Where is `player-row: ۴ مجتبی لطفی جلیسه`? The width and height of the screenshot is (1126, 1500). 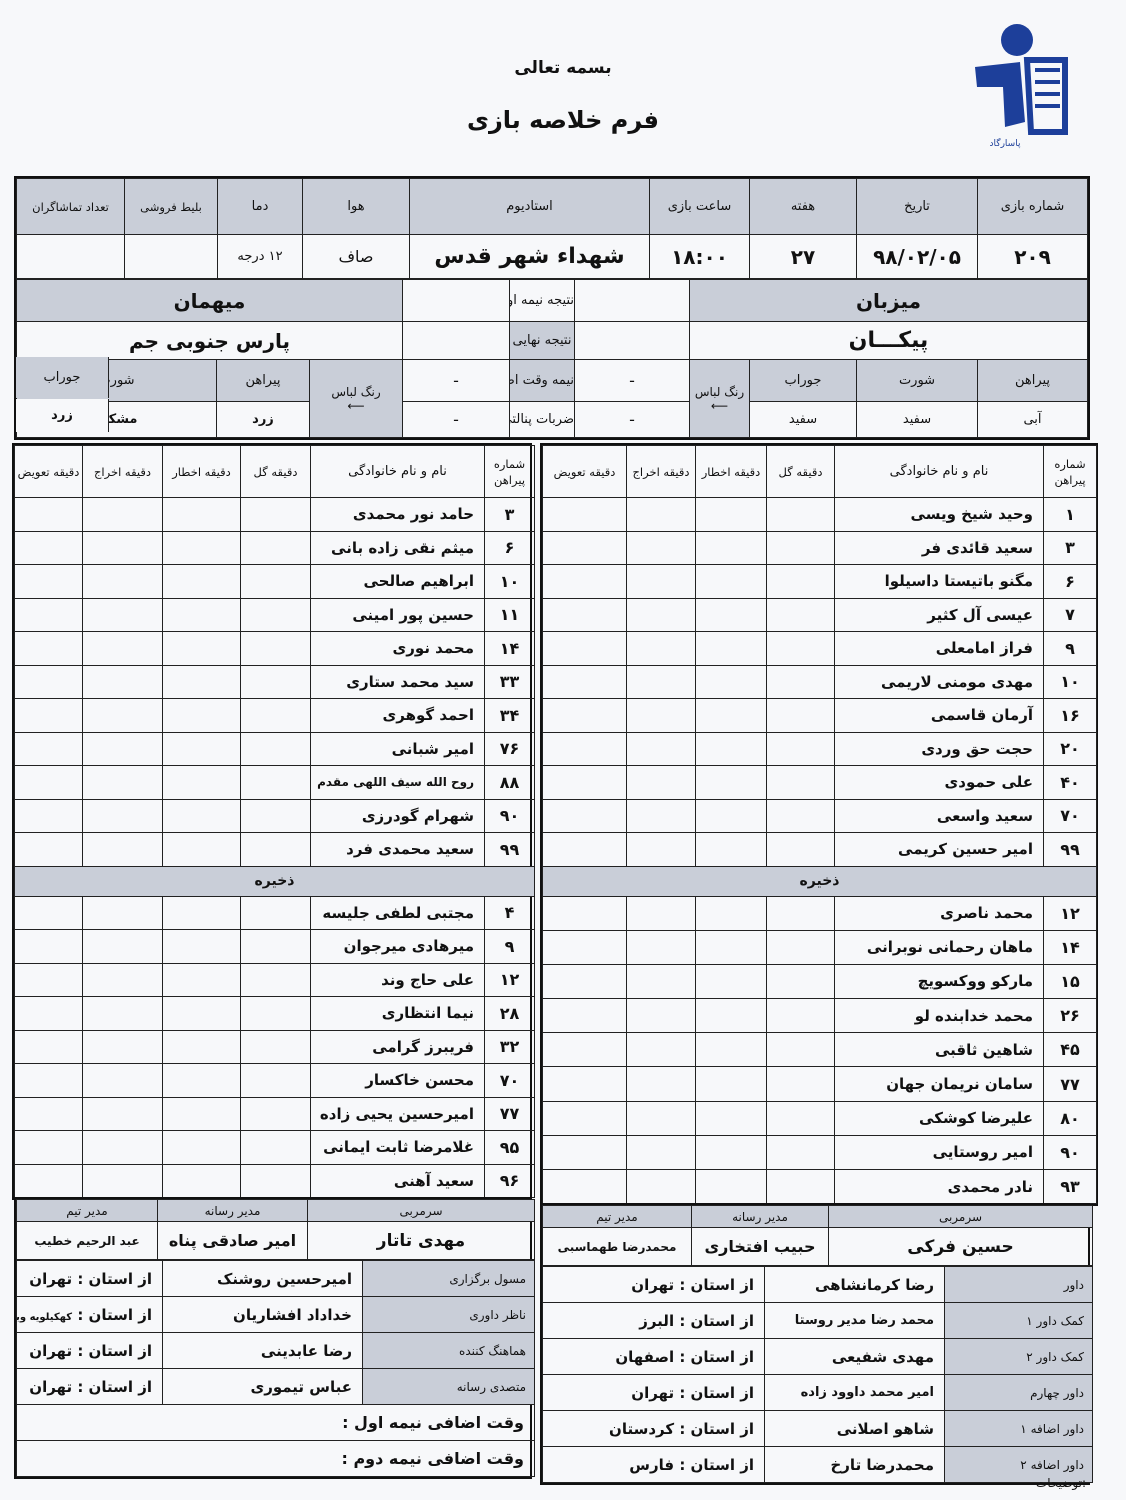 player-row: ۴ مجتبی لطفی جلیسه is located at coordinates (274, 912).